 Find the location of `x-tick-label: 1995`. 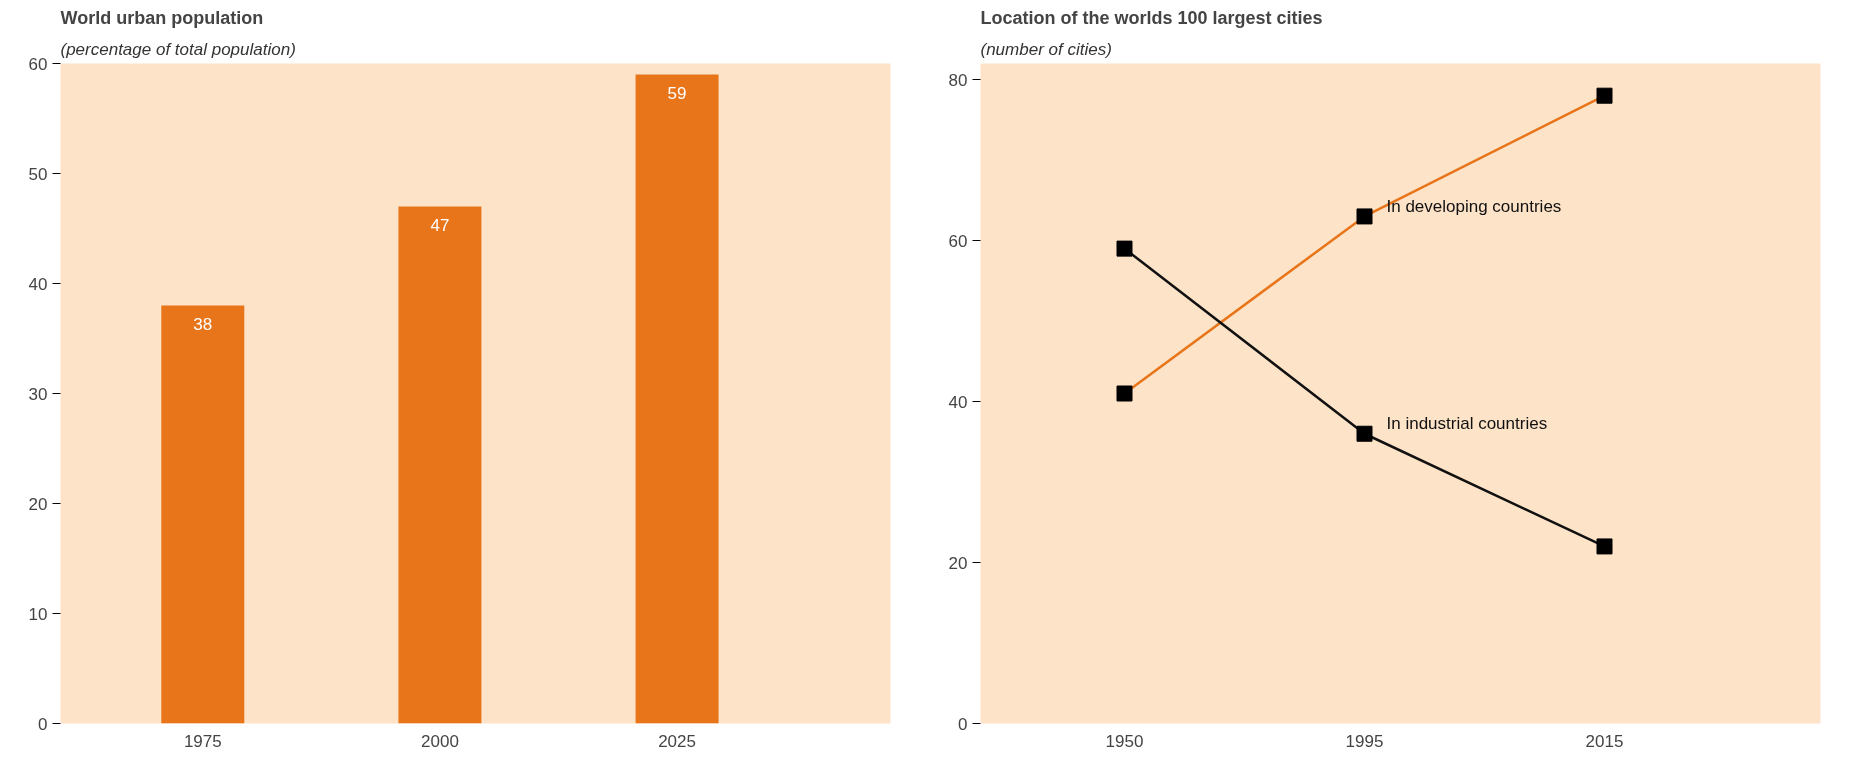

x-tick-label: 1995 is located at coordinates (1364, 741).